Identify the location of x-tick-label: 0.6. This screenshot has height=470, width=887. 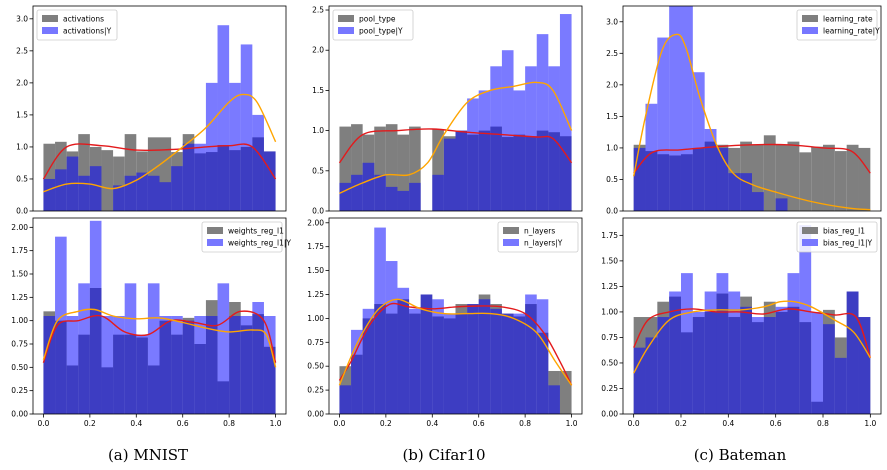
(479, 423).